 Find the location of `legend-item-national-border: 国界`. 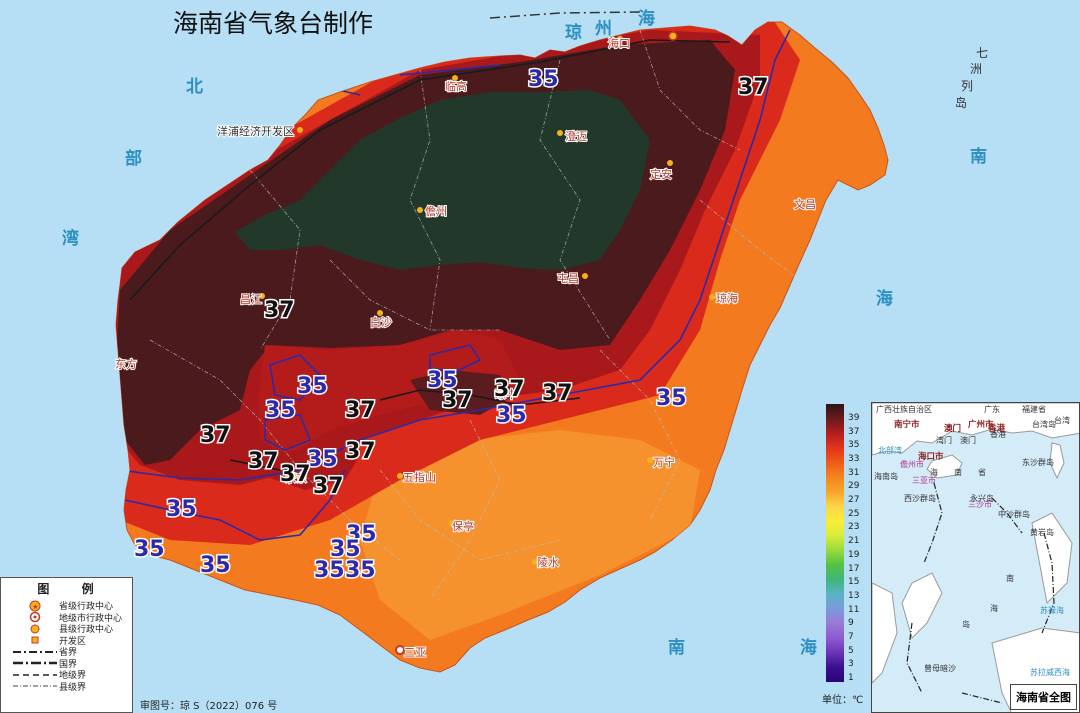

legend-item-national-border: 国界 is located at coordinates (68, 664).